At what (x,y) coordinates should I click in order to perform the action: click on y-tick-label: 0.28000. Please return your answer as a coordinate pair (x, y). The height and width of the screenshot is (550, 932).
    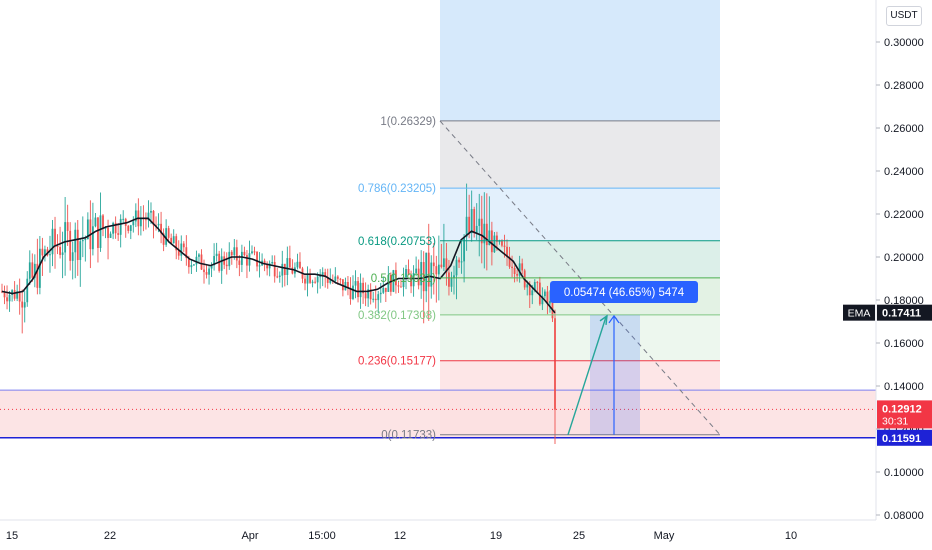
    Looking at the image, I should click on (904, 86).